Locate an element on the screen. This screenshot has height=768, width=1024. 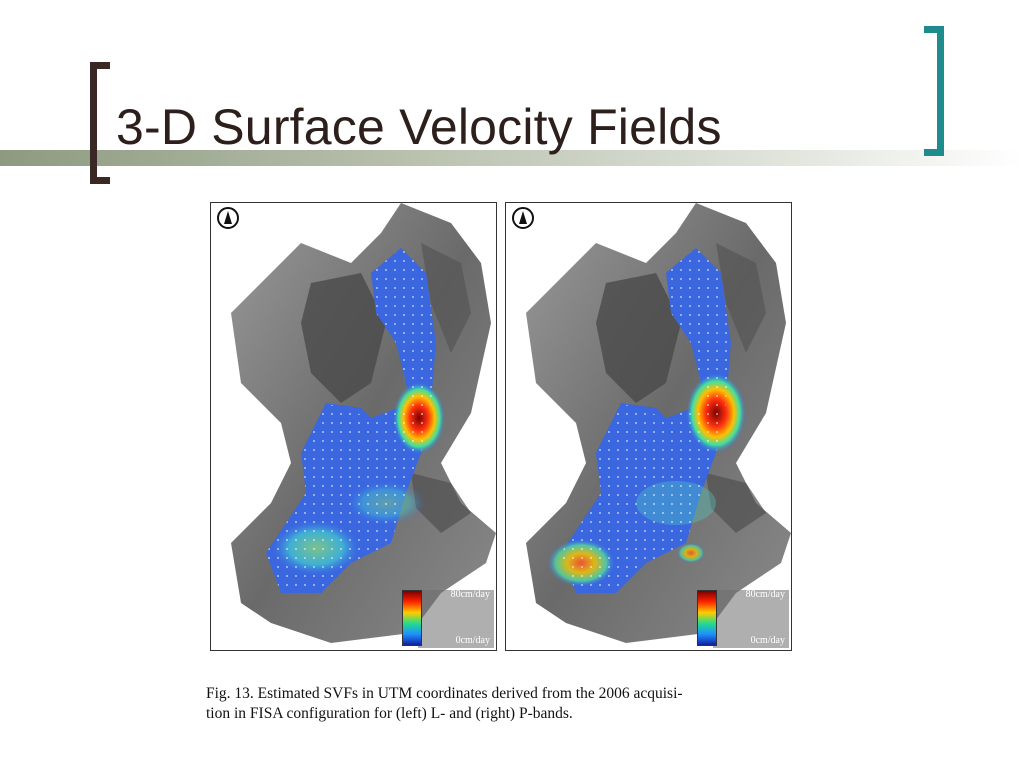
right-bracket-decoration is located at coordinates (934, 91).